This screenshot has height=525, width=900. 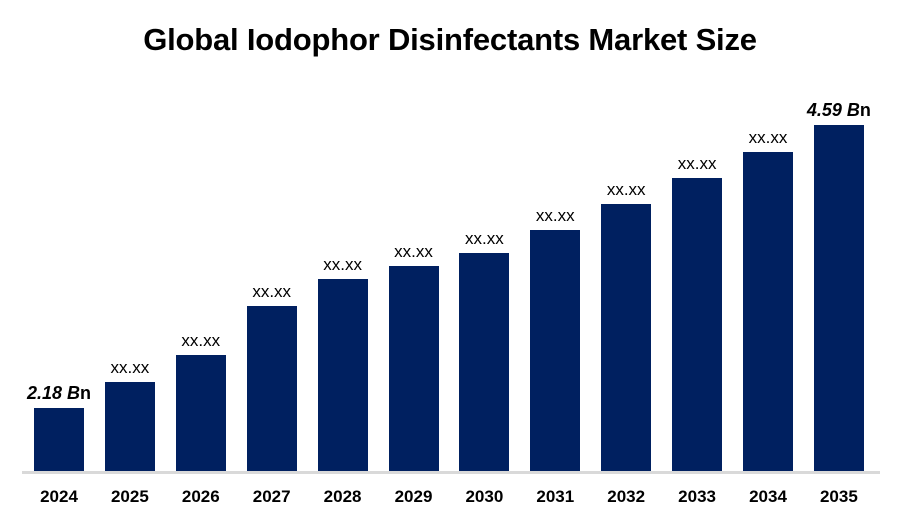 I want to click on bar-value-unit-2024: n, so click(x=86, y=393).